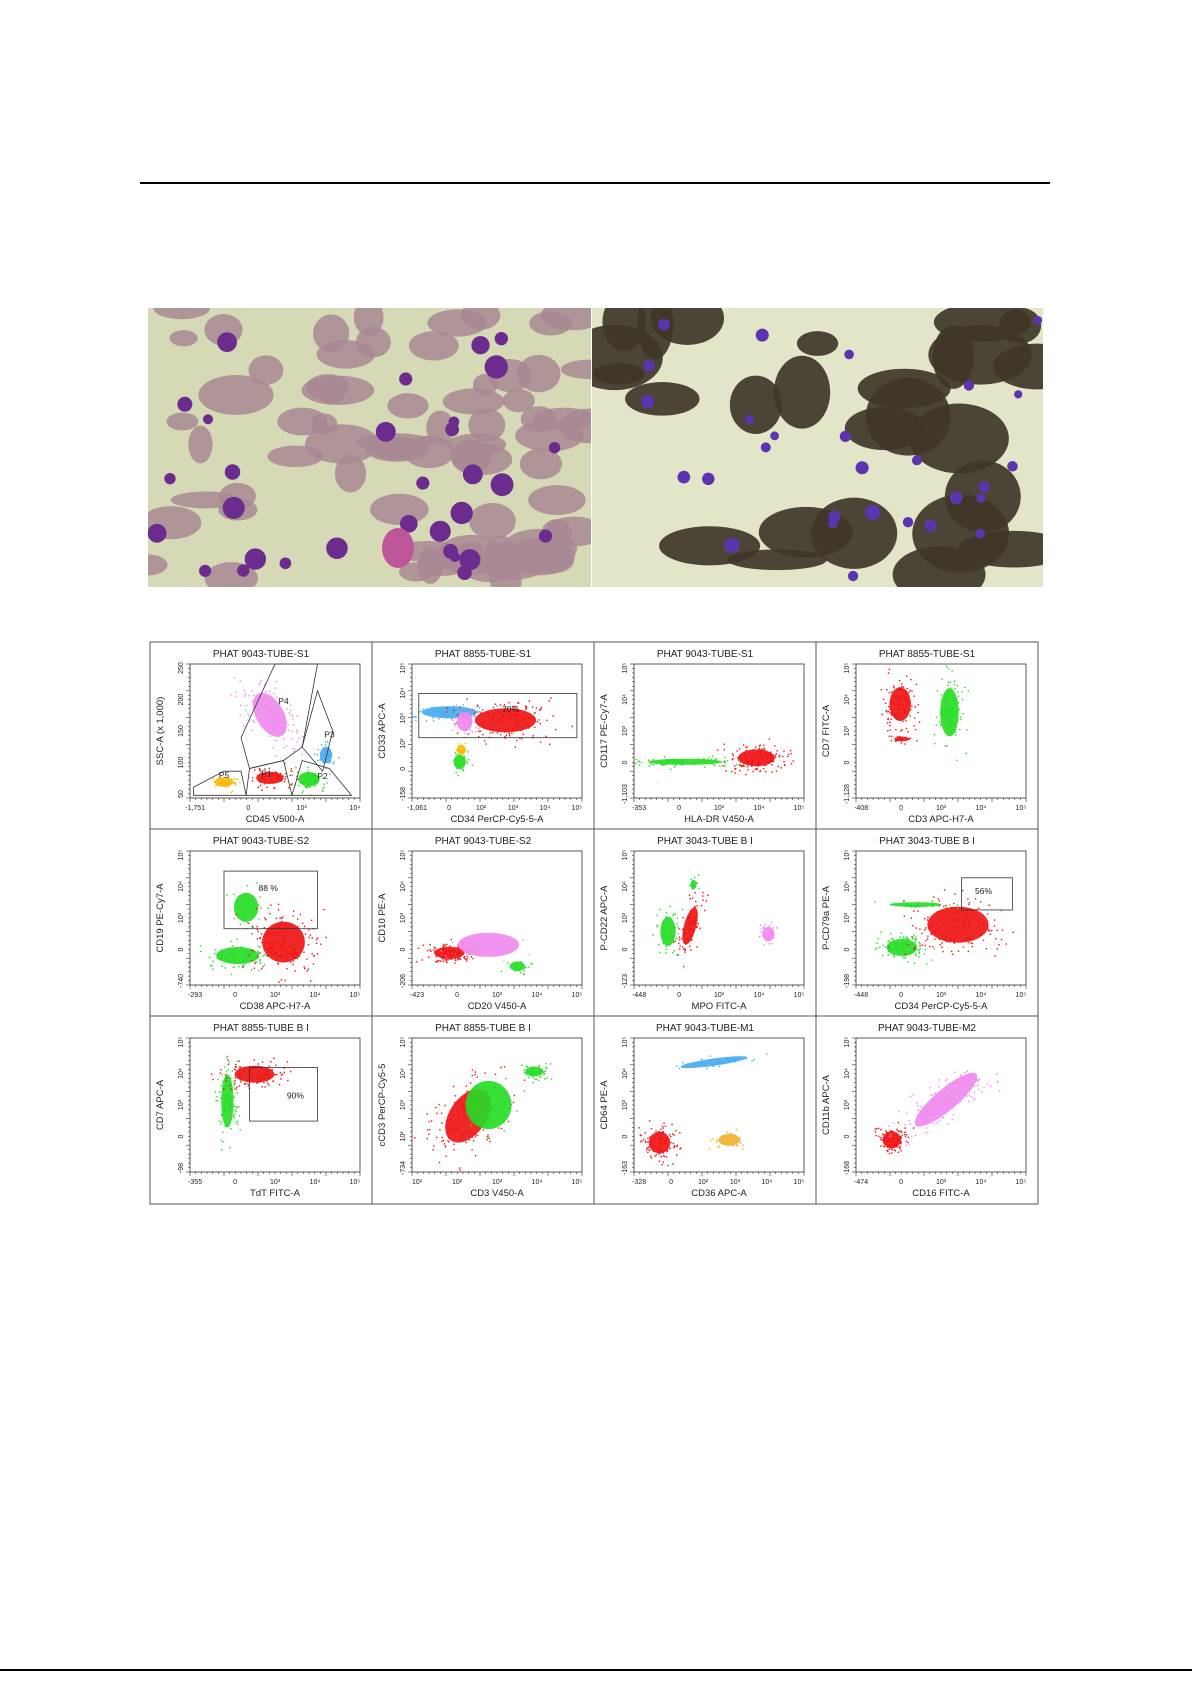  Describe the element at coordinates (322, 777) in the screenshot. I see `gate-polygon` at that location.